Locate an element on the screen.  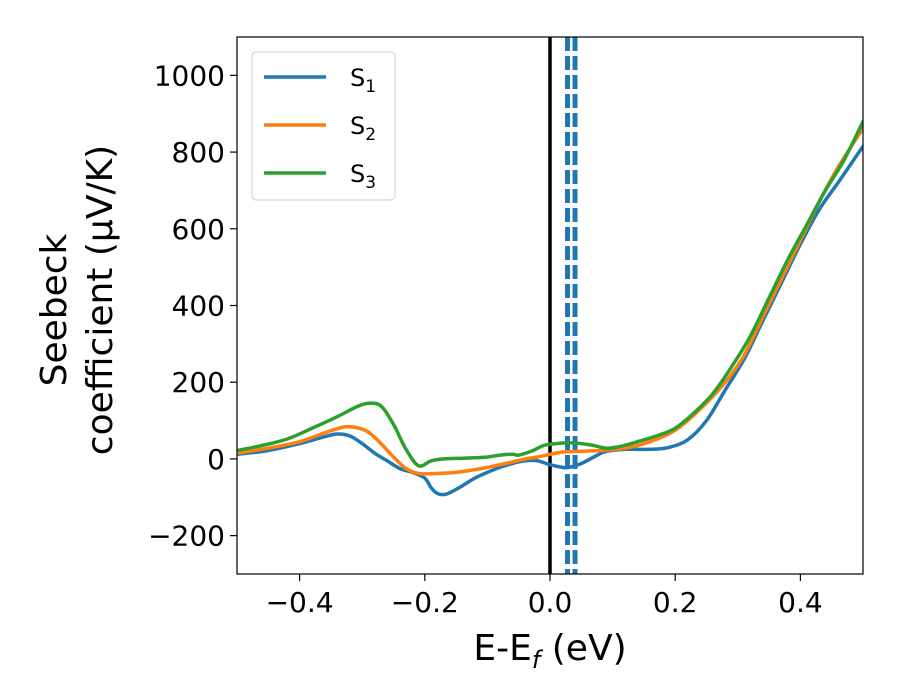
y-axis-ticks: −200 0 200 400 600 800 1000 is located at coordinates (192, 306).